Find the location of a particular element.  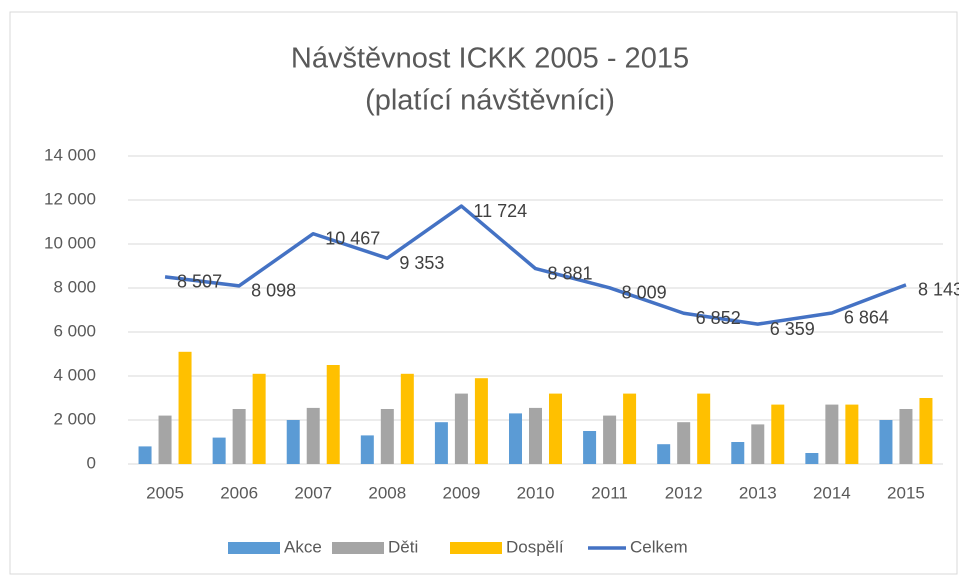

legend-label: Dospělí is located at coordinates (535, 546).